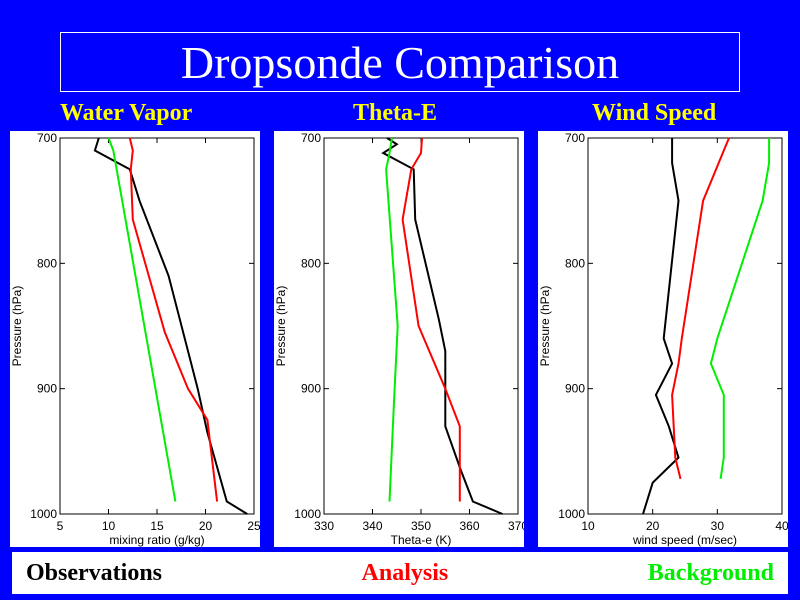 This screenshot has height=600, width=800. Describe the element at coordinates (324, 526) in the screenshot. I see `x-tick-label: 330` at that location.